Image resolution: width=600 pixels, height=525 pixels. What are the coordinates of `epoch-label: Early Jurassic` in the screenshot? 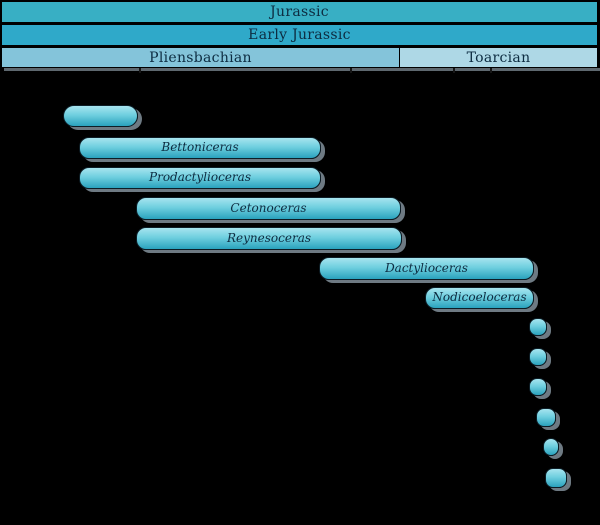 It's located at (299, 35).